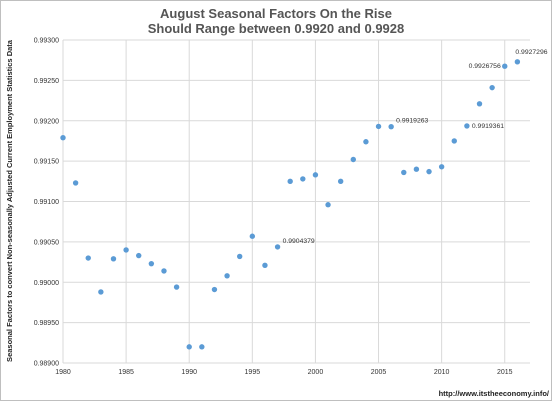 This screenshot has width=552, height=401. Describe the element at coordinates (494, 393) in the screenshot. I see `source-url: http://www.itstheeconomy.info/` at that location.